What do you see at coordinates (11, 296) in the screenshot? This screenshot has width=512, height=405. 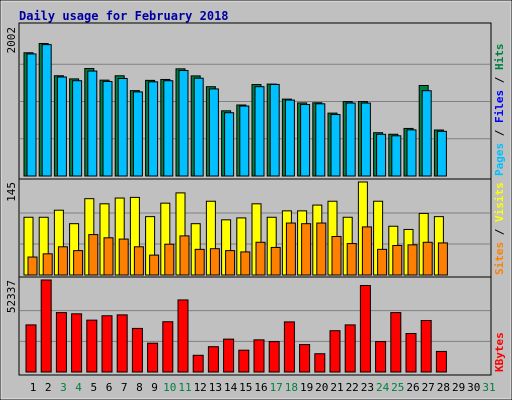 I see `scale-label-kbytes: 52337` at bounding box center [11, 296].